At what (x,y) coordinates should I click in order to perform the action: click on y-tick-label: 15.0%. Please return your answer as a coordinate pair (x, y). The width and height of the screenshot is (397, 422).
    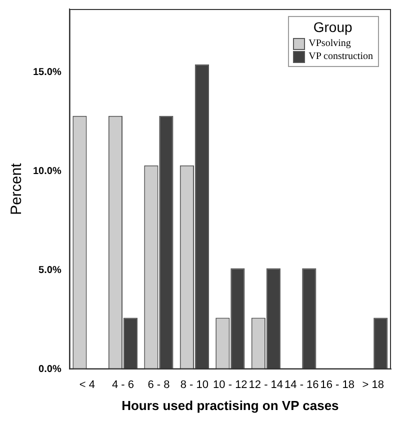
    Looking at the image, I should click on (47, 72).